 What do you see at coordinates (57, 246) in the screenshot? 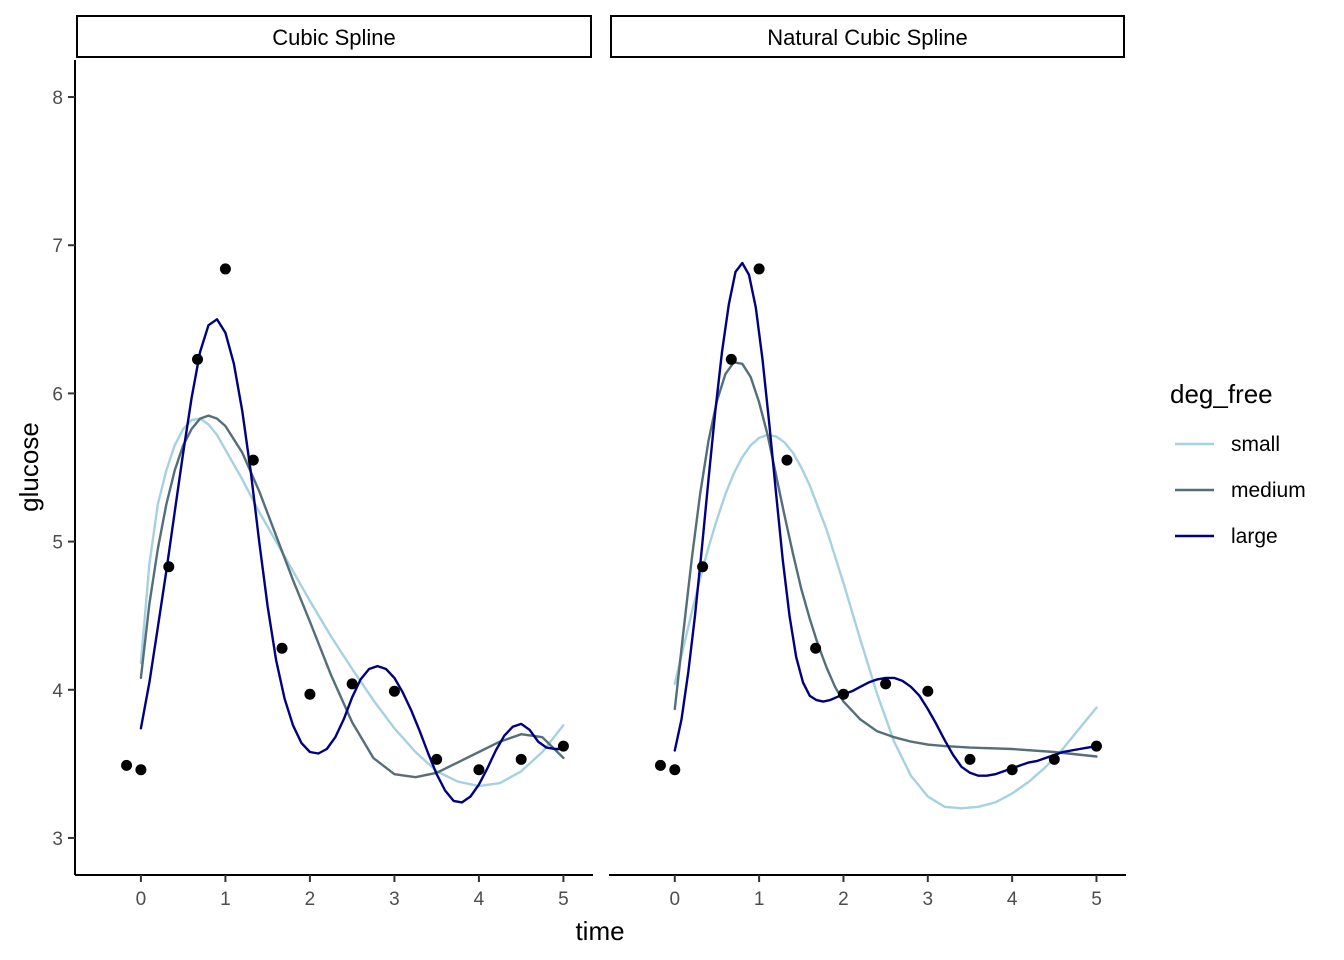
I see `y-tick-label: 7` at bounding box center [57, 246].